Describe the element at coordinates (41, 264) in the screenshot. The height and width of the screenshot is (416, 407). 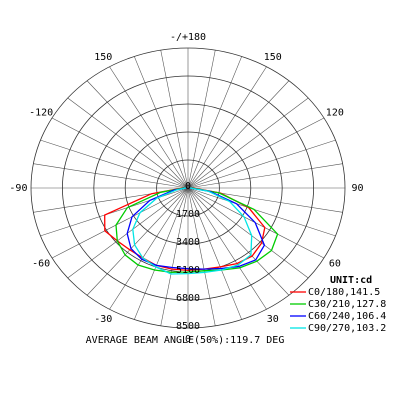
I see `angle-tick-label: -60` at that location.